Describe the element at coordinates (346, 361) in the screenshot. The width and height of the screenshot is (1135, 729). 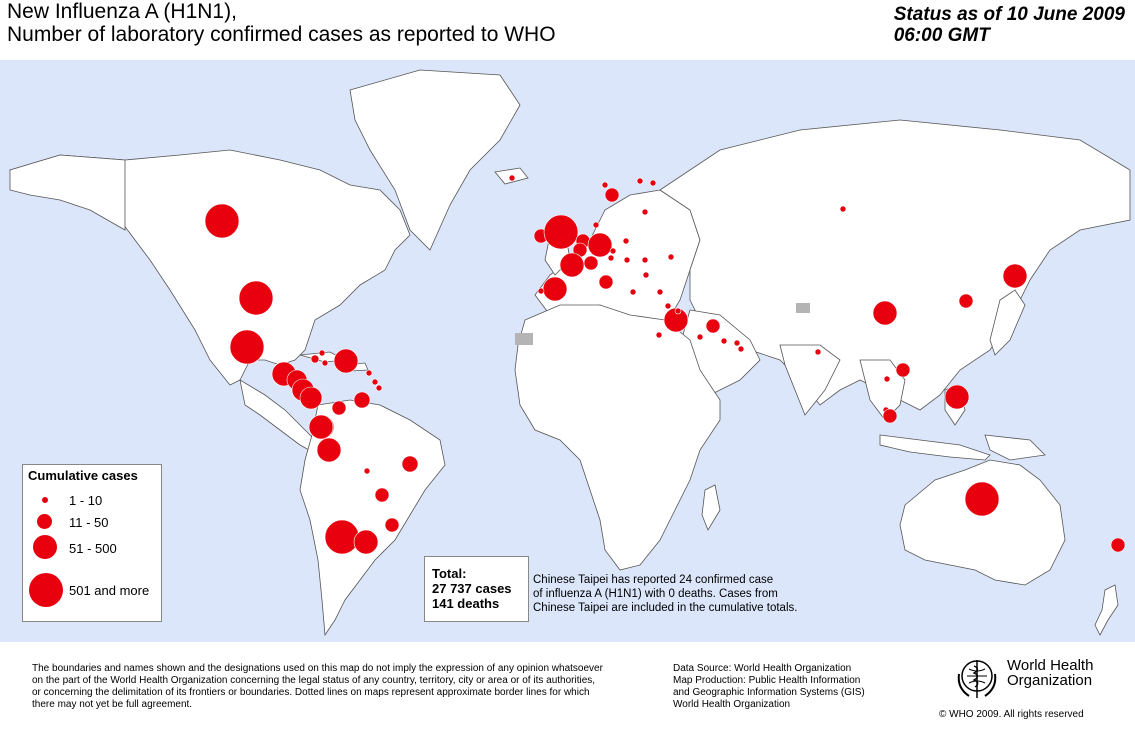
I see `marker-dominican-republic` at that location.